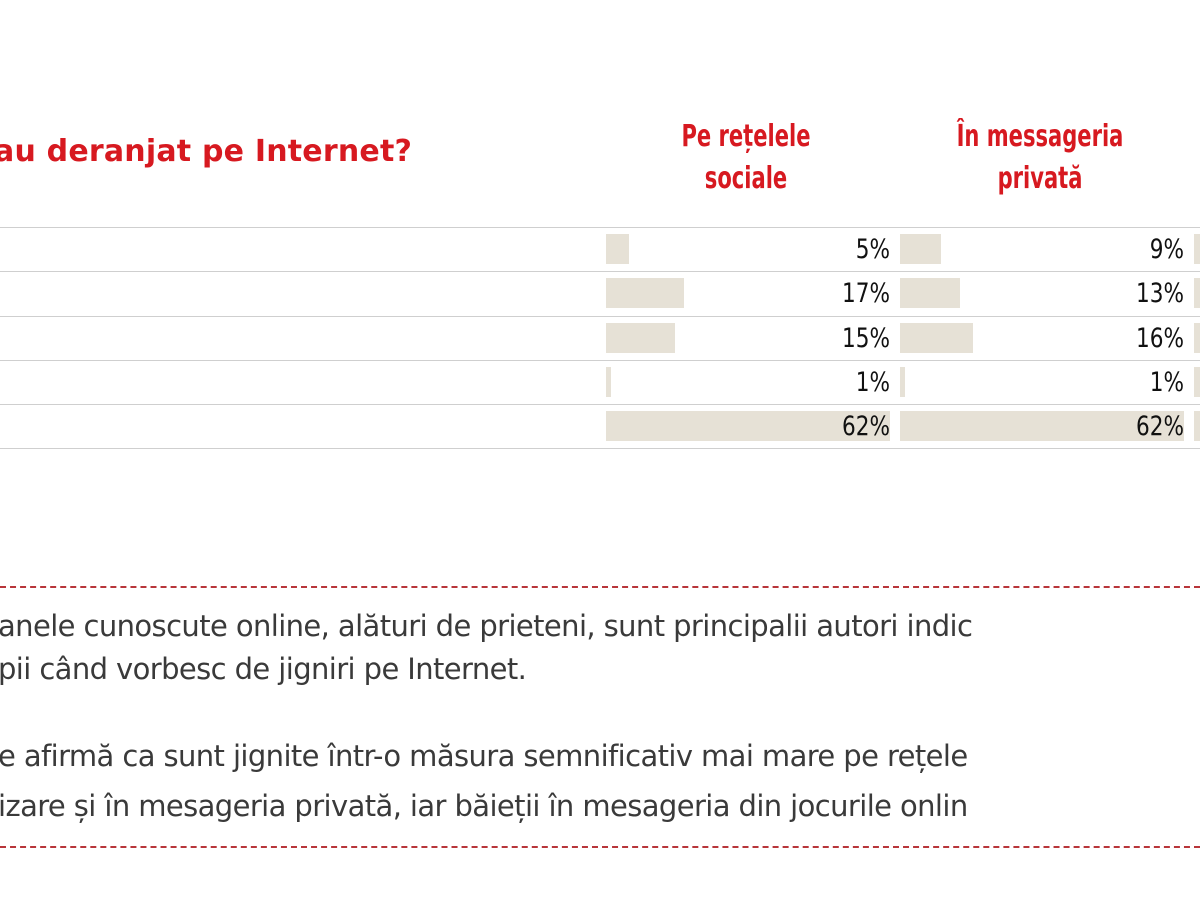 Image resolution: width=1200 pixels, height=900 pixels. What do you see at coordinates (206, 151) in the screenshot?
I see `chart-title: au deranjat pe Internet?` at bounding box center [206, 151].